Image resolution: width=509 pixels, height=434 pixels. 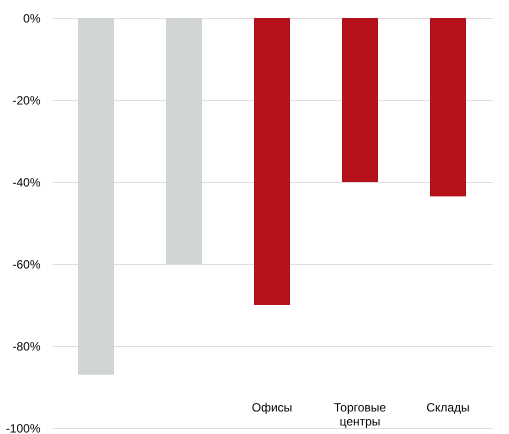 I want to click on y-tick-label: -60%, so click(x=26, y=265).